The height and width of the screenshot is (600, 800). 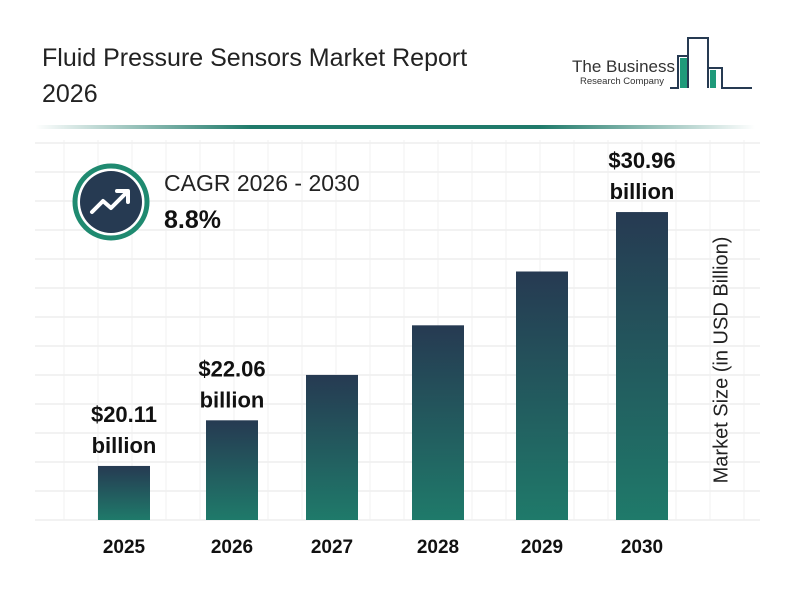 What do you see at coordinates (124, 547) in the screenshot?
I see `x-tick-label: 2025` at bounding box center [124, 547].